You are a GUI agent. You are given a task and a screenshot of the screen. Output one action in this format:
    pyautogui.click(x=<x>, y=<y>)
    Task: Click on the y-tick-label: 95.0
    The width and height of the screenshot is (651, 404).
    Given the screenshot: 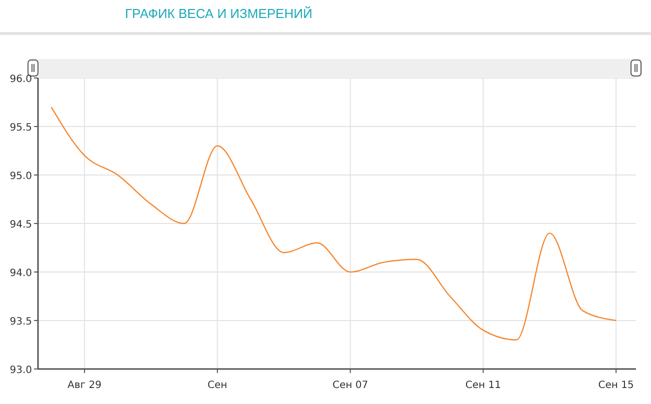 What is the action you would take?
    pyautogui.click(x=21, y=176)
    